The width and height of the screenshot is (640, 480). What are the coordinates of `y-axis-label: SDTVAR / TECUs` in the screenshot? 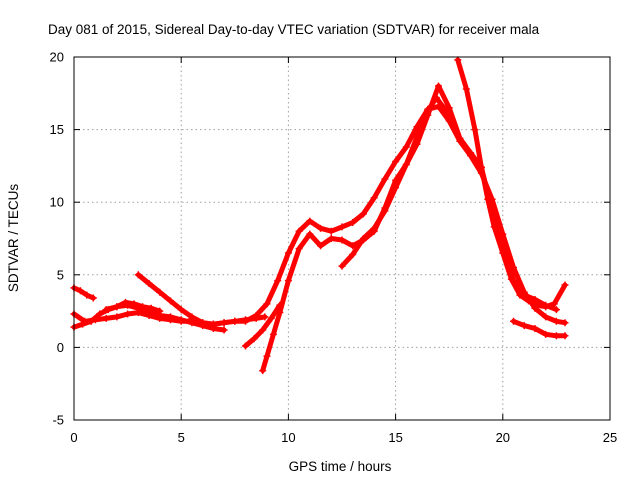 It's located at (13, 238).